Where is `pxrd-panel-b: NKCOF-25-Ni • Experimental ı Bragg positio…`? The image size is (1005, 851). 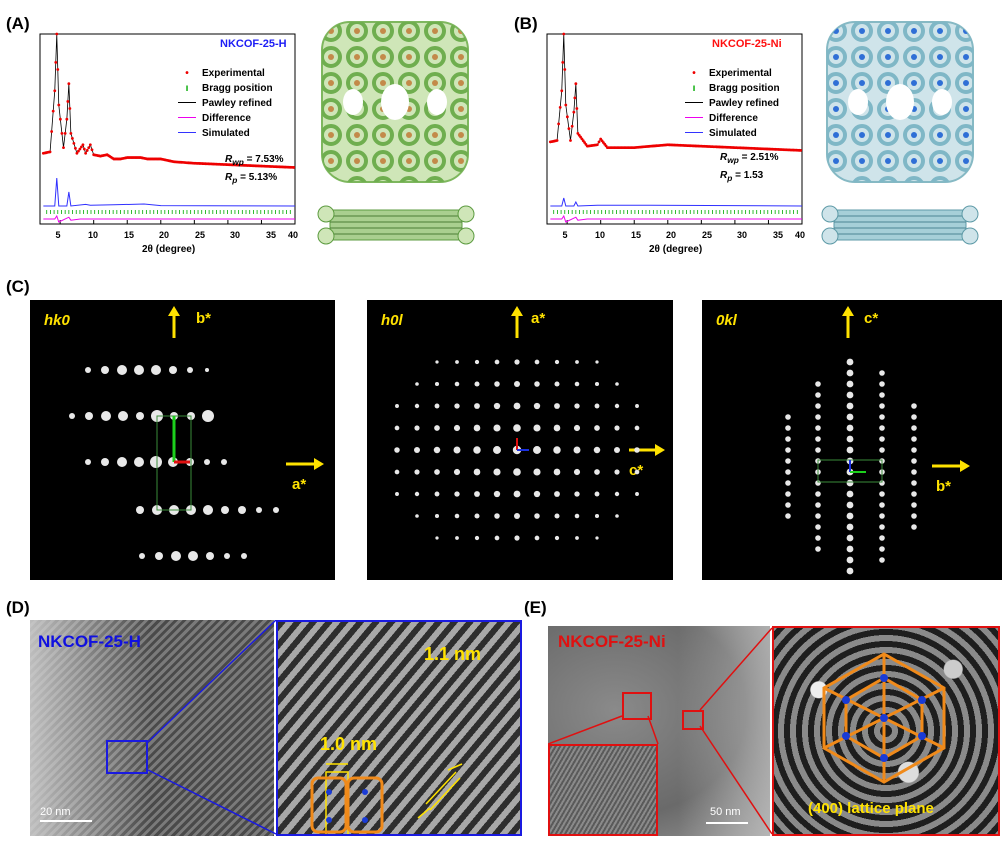
pxrd-panel-b: NKCOF-25-Ni • Experimental ı Bragg positio… is located at coordinates (674, 148).